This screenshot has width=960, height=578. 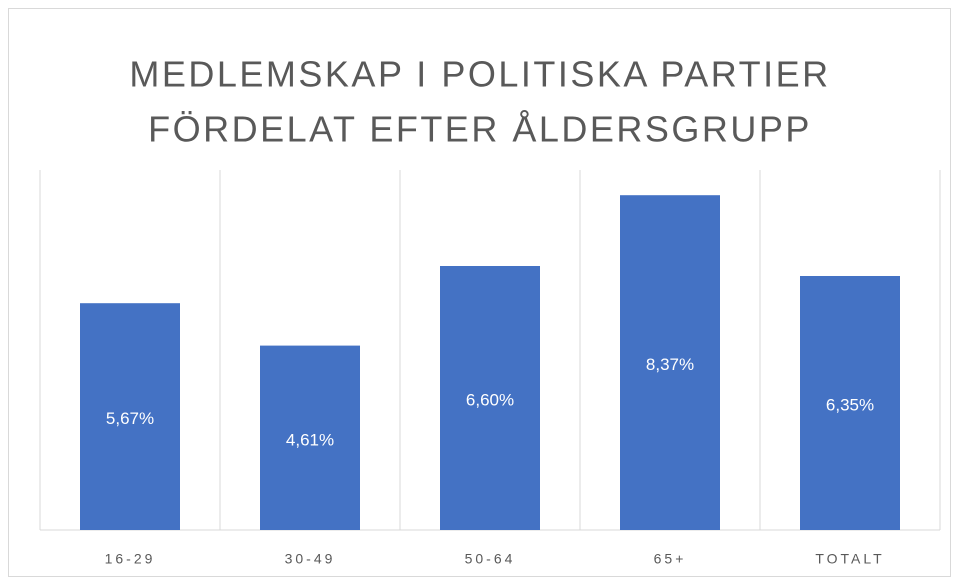 I want to click on data-label: 6,60%, so click(x=490, y=399).